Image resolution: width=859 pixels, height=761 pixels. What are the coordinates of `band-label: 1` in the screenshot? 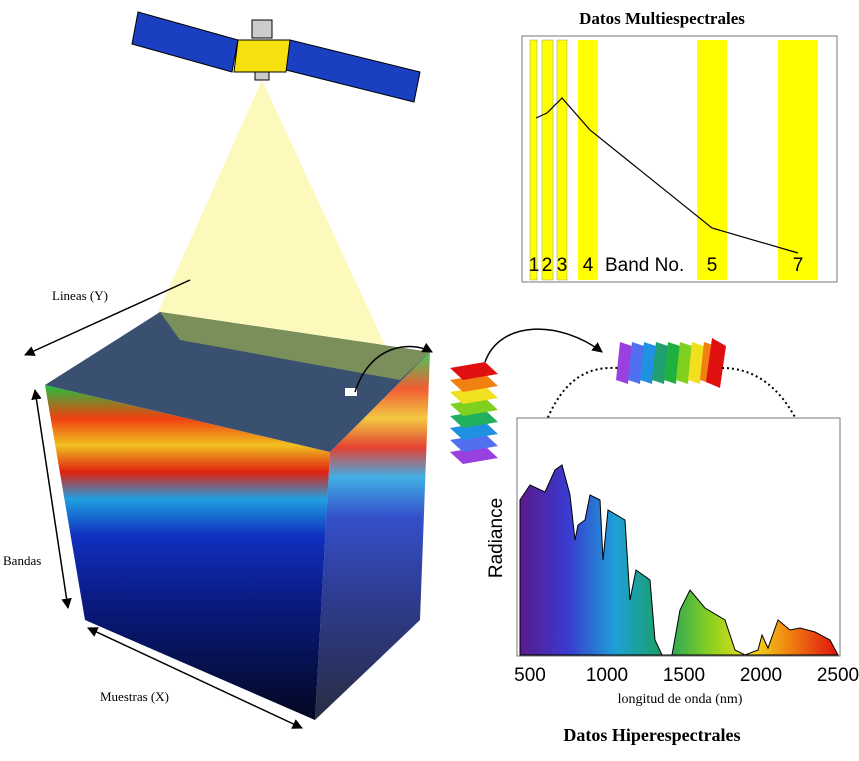 It's located at (534, 265).